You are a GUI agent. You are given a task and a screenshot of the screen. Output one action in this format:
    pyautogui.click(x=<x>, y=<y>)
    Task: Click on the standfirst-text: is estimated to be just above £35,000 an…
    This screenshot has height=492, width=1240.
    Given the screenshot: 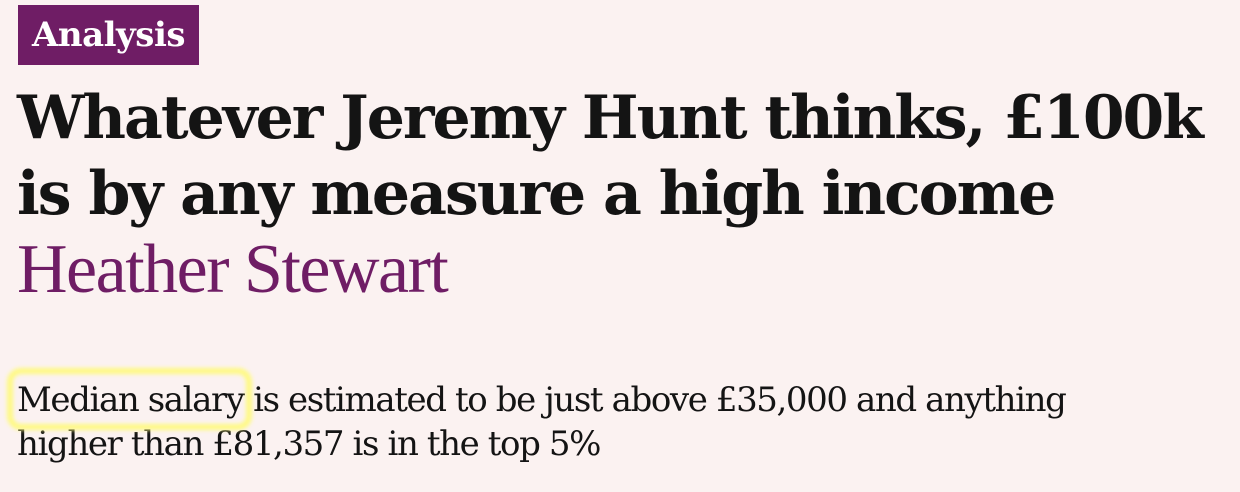 What is the action you would take?
    pyautogui.click(x=542, y=422)
    